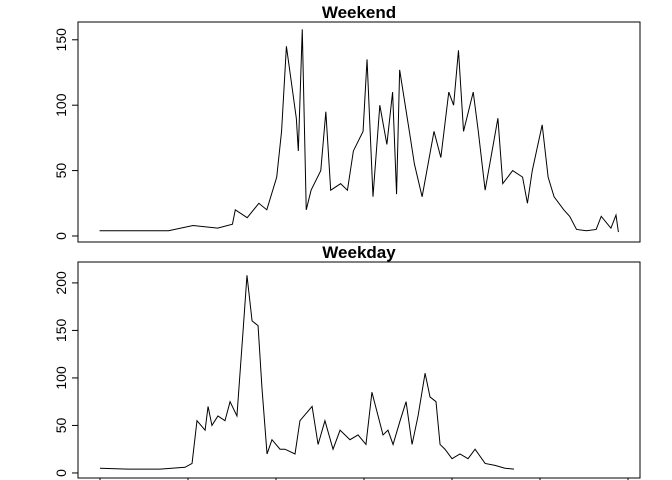 Image resolution: width=672 pixels, height=480 pixels. I want to click on chart-title: Weekday, so click(359, 252).